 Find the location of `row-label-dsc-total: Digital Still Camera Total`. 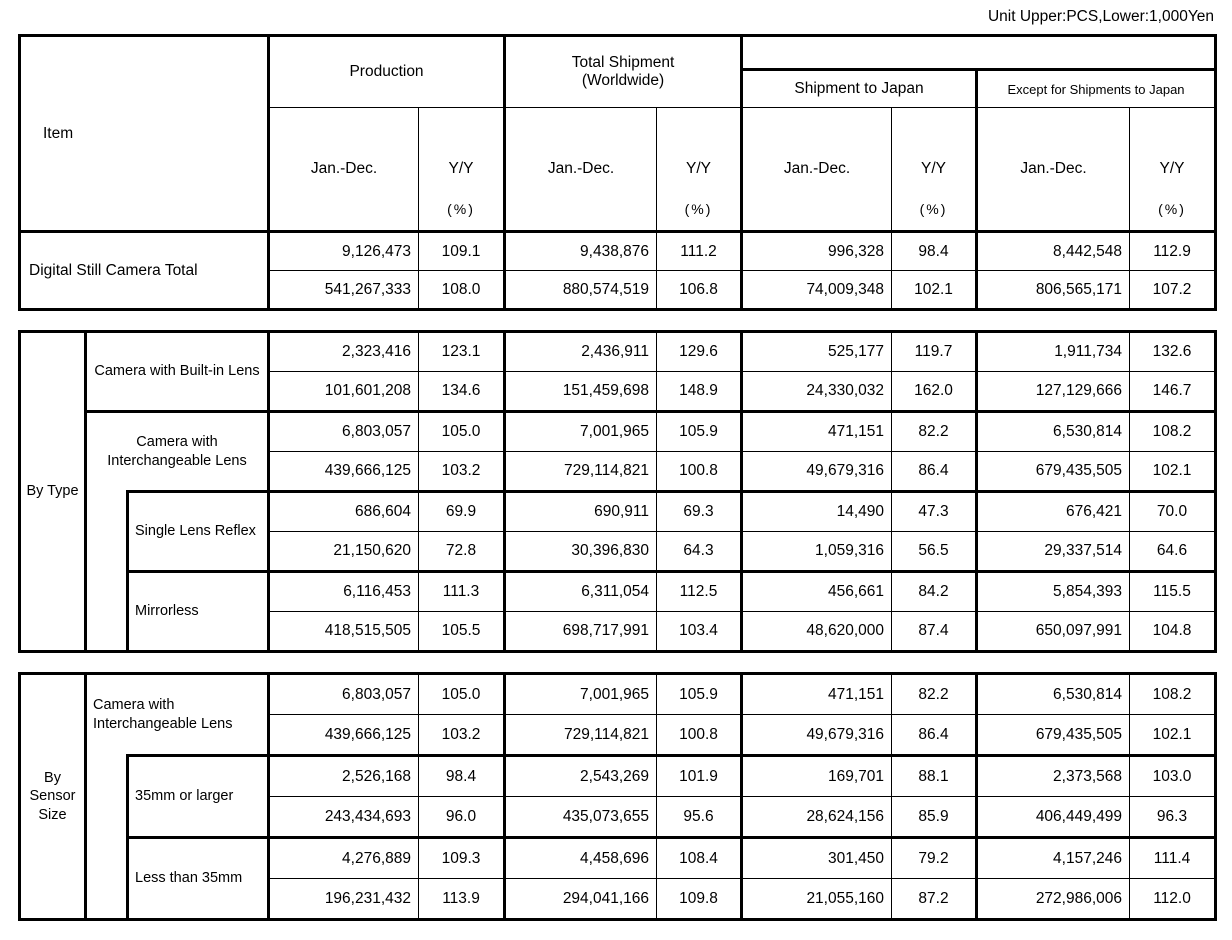

row-label-dsc-total: Digital Still Camera Total is located at coordinates (144, 270).